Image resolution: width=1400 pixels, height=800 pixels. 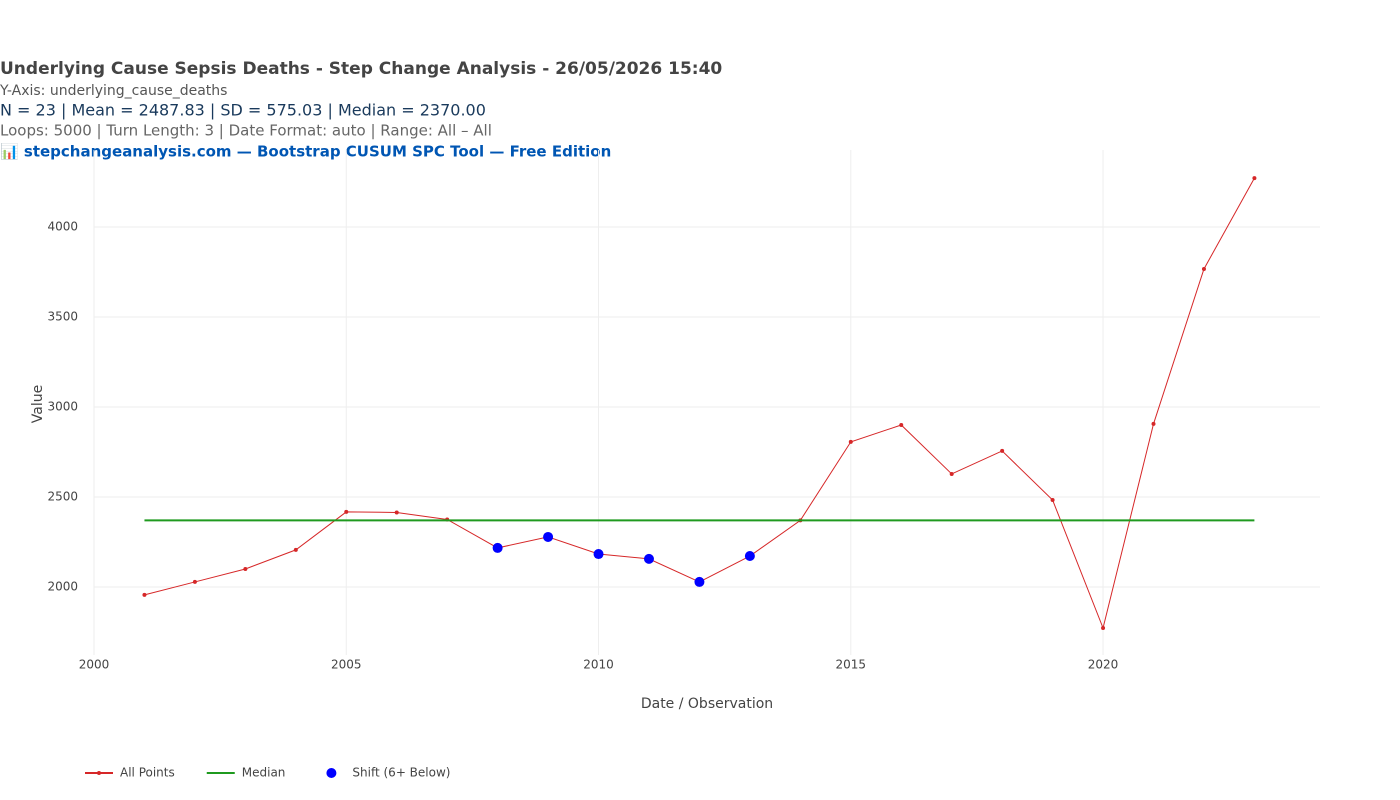 I want to click on y-tick-label: 3000, so click(x=62, y=406).